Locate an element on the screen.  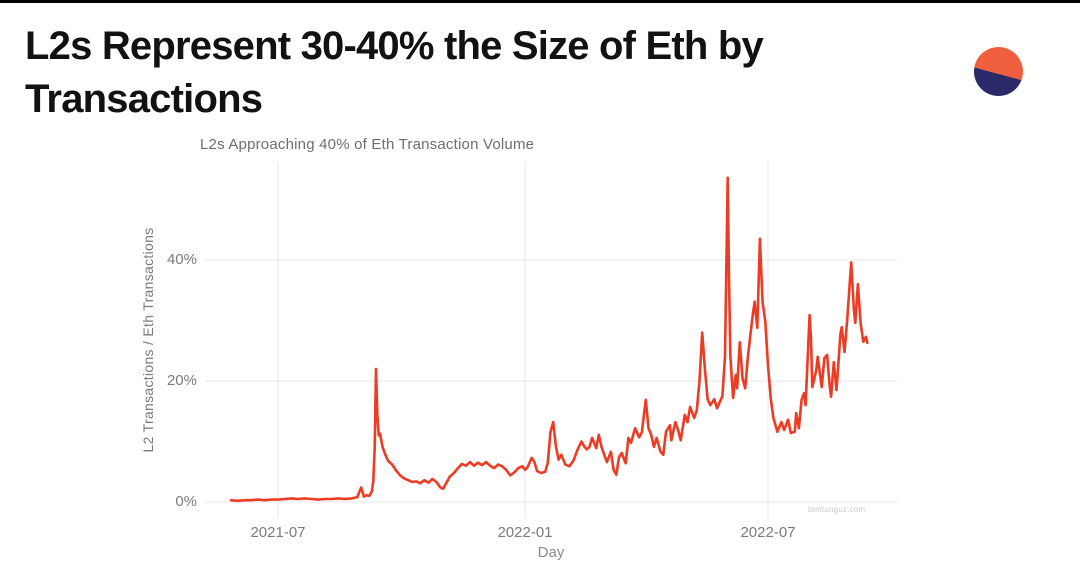
y-tick-label: 0% is located at coordinates (186, 501).